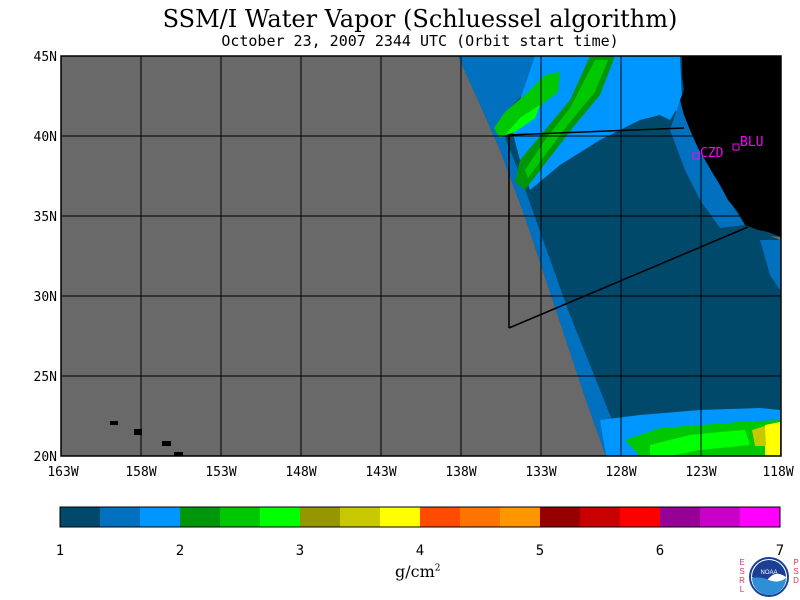 This screenshot has width=800, height=600. What do you see at coordinates (45, 257) in the screenshot?
I see `latitude-labels: 45N 40N 35N 30N 25N 20N` at bounding box center [45, 257].